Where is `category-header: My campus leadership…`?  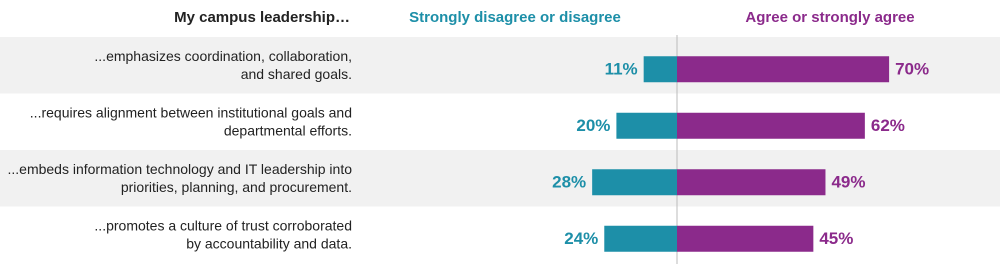
category-header: My campus leadership… is located at coordinates (262, 17).